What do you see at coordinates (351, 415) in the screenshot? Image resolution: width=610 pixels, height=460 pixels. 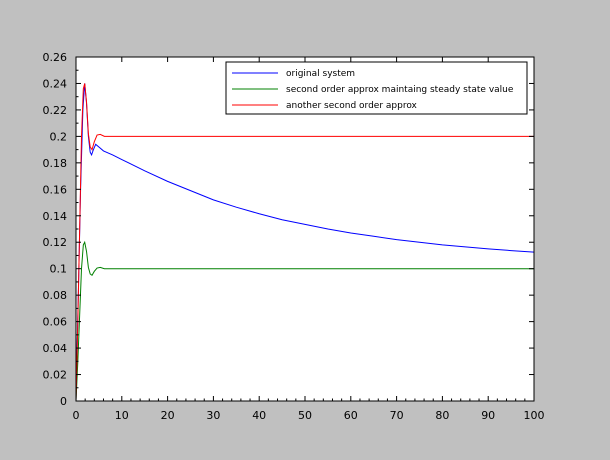 I see `x-tick-label: 60` at bounding box center [351, 415].